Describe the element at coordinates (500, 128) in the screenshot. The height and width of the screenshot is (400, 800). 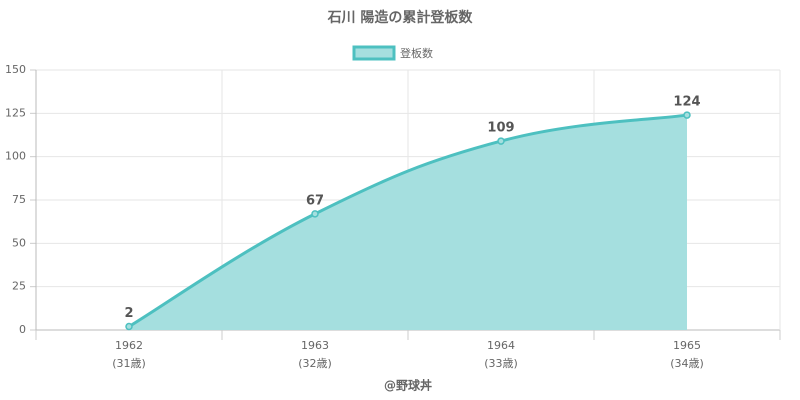
I see `data-label: 109` at that location.